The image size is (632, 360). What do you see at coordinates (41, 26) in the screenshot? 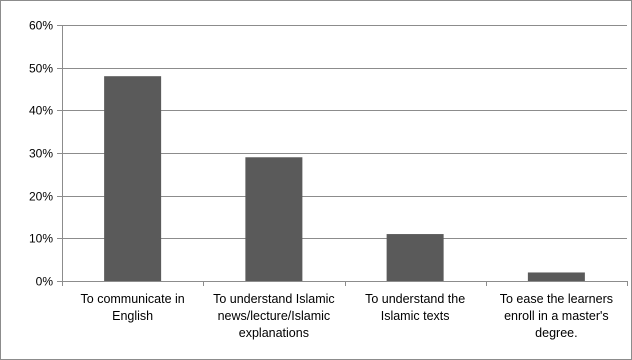
I see `y-tick-label: 60%` at bounding box center [41, 26].